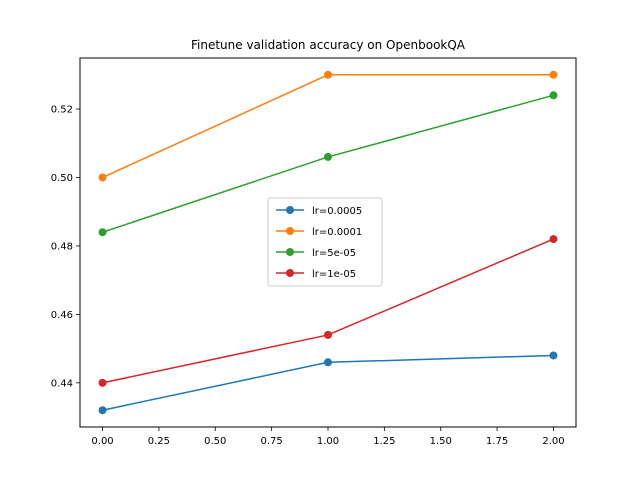 The height and width of the screenshot is (480, 640). Describe the element at coordinates (102, 441) in the screenshot. I see `x-tick-label: 0.00` at that location.